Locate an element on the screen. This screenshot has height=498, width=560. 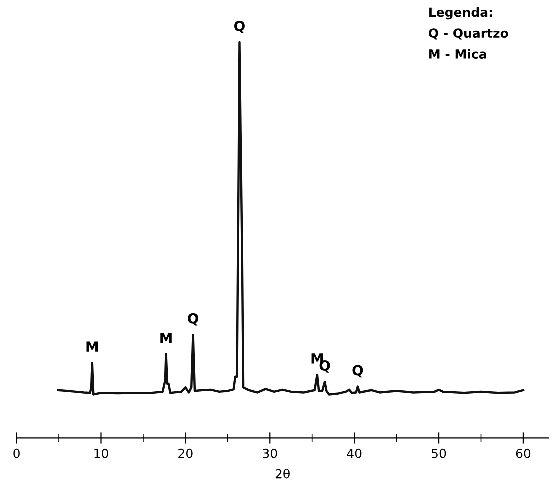
x-tick-label: 0 is located at coordinates (17, 453).